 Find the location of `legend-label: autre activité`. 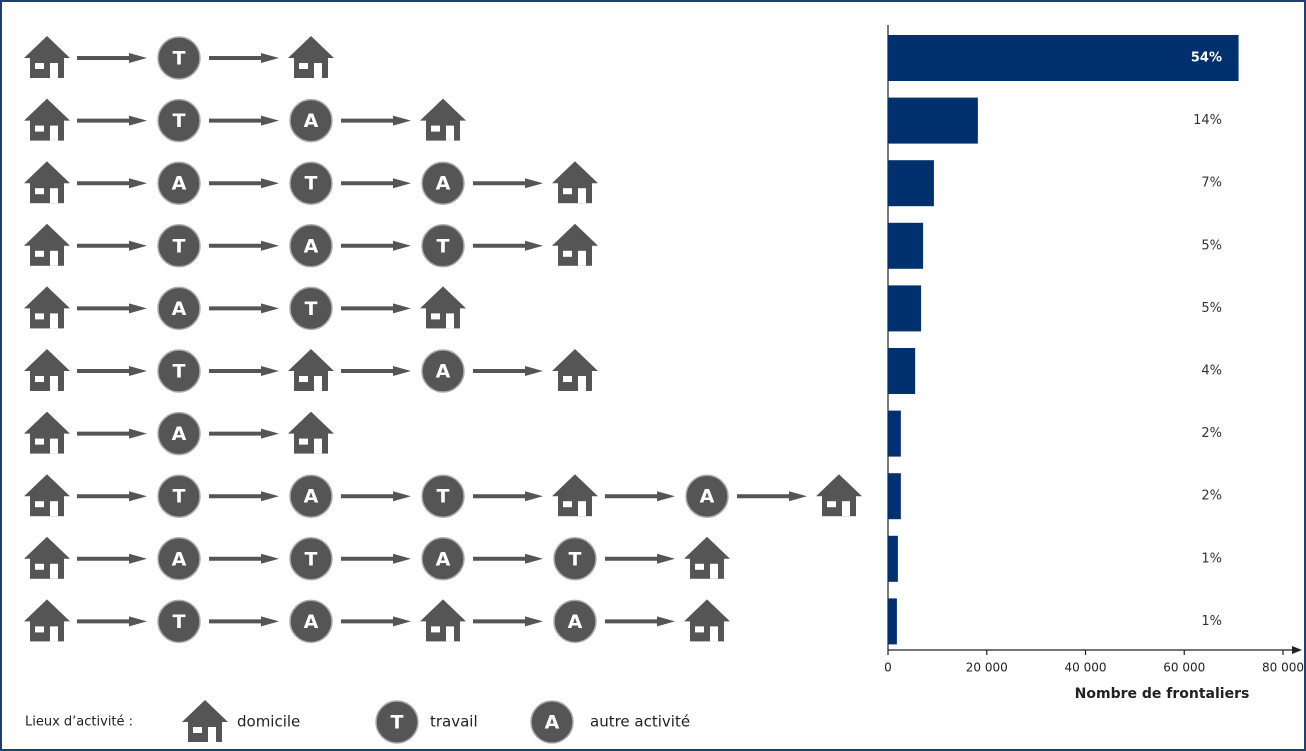

legend-label: autre activité is located at coordinates (640, 722).